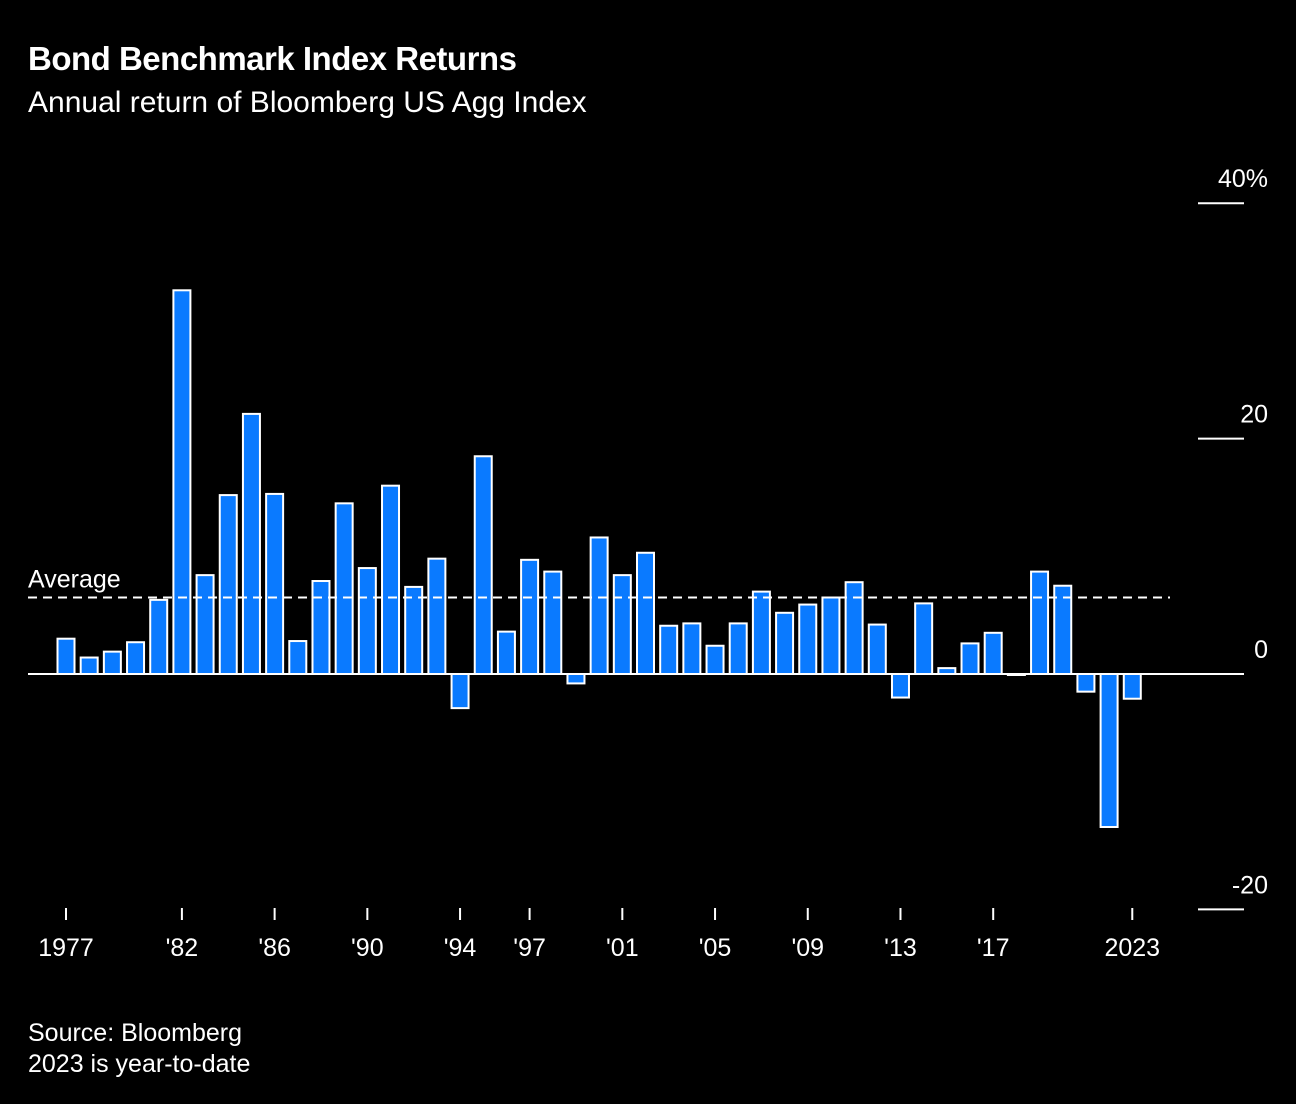 The height and width of the screenshot is (1104, 1296). What do you see at coordinates (1132, 686) in the screenshot?
I see `bar-2023` at bounding box center [1132, 686].